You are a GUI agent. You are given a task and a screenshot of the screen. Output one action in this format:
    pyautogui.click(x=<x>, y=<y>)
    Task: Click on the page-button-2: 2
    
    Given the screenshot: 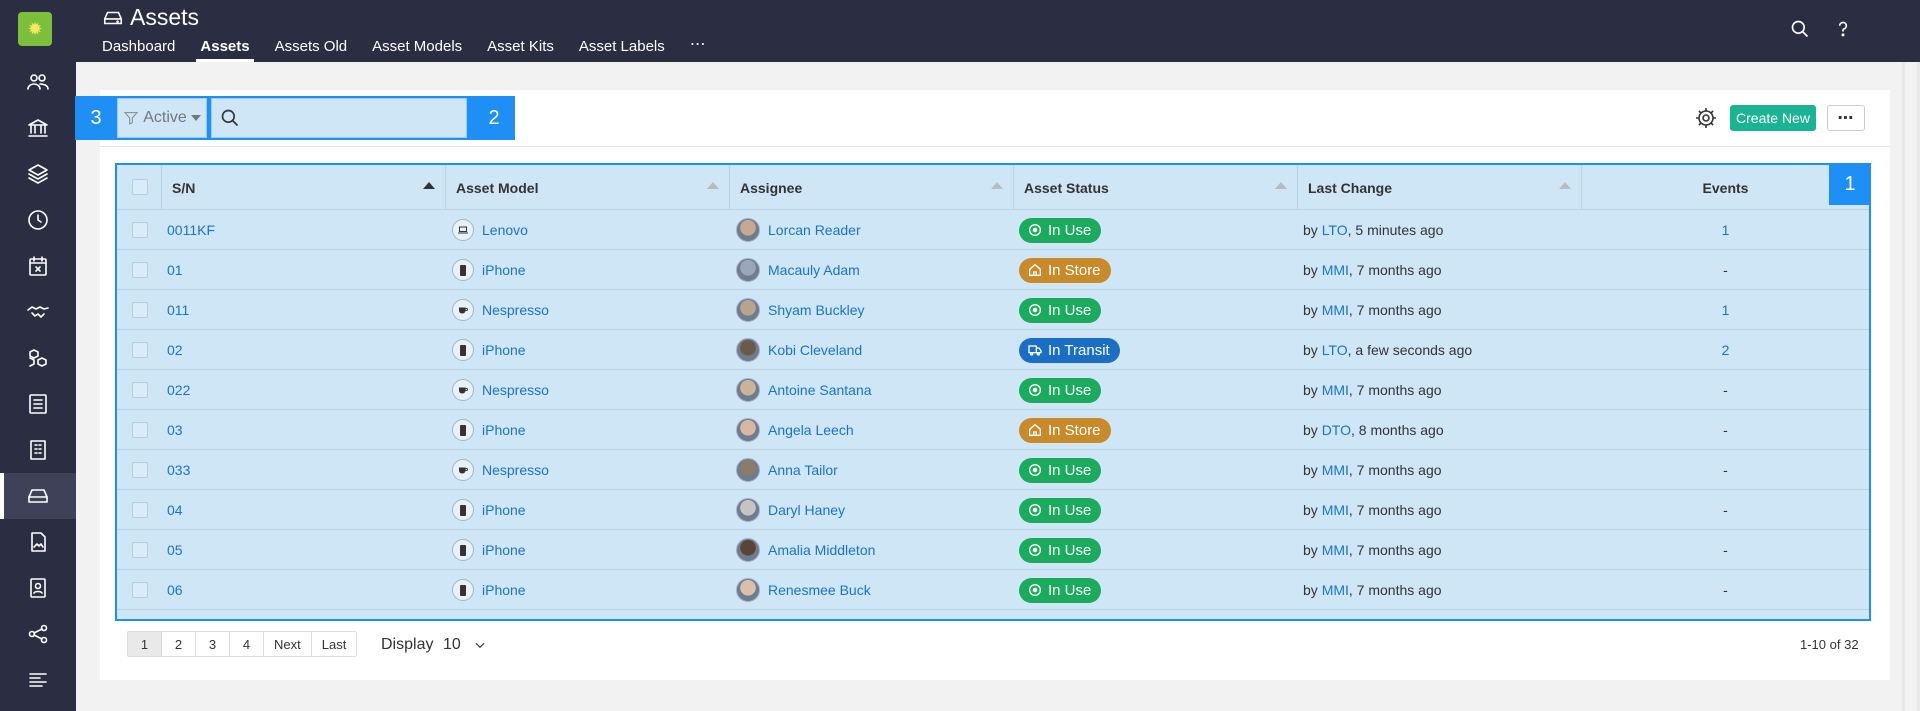 What is the action you would take?
    pyautogui.click(x=179, y=644)
    